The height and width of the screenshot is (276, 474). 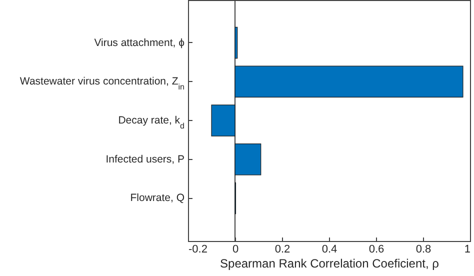 What do you see at coordinates (157, 198) in the screenshot?
I see `y-tick-label: Flowrate, Q` at bounding box center [157, 198].